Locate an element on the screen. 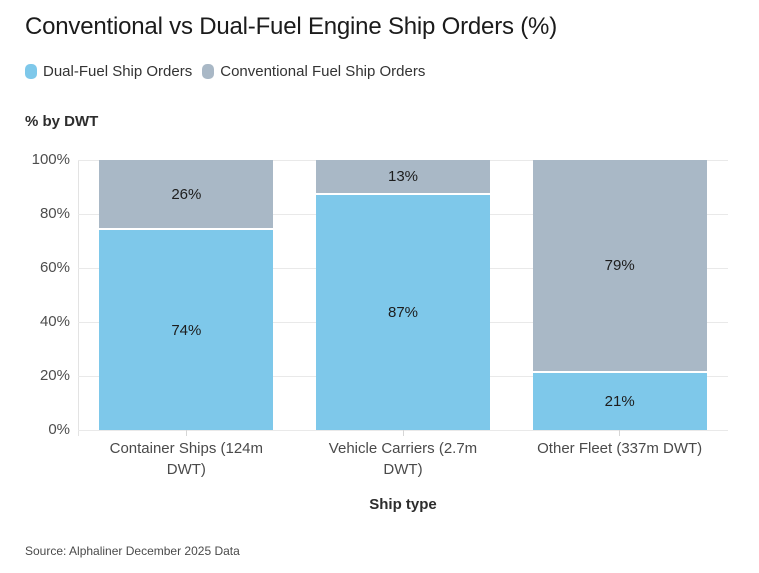 The height and width of the screenshot is (573, 759). y-tick-label: 0% is located at coordinates (59, 429).